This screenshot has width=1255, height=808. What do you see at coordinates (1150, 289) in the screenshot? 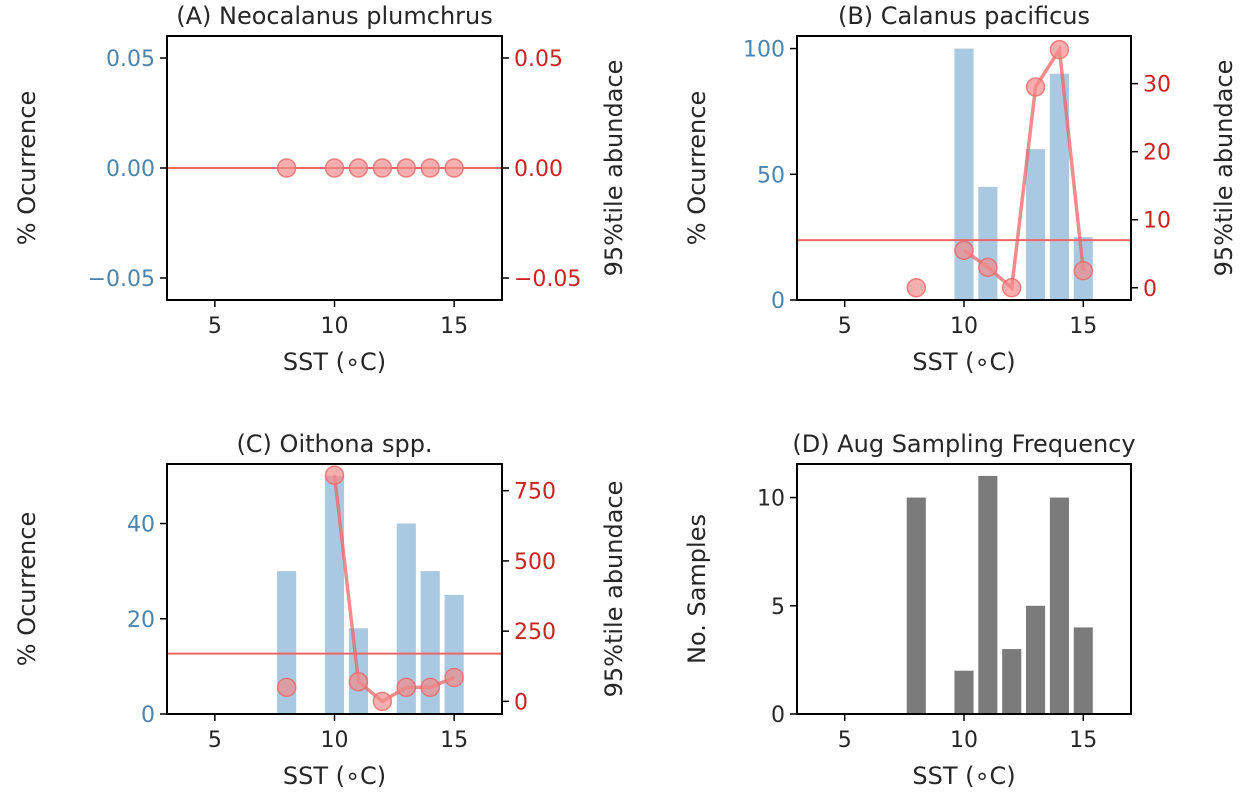
I see `y2-tick-label-B-0: 0` at bounding box center [1150, 289].